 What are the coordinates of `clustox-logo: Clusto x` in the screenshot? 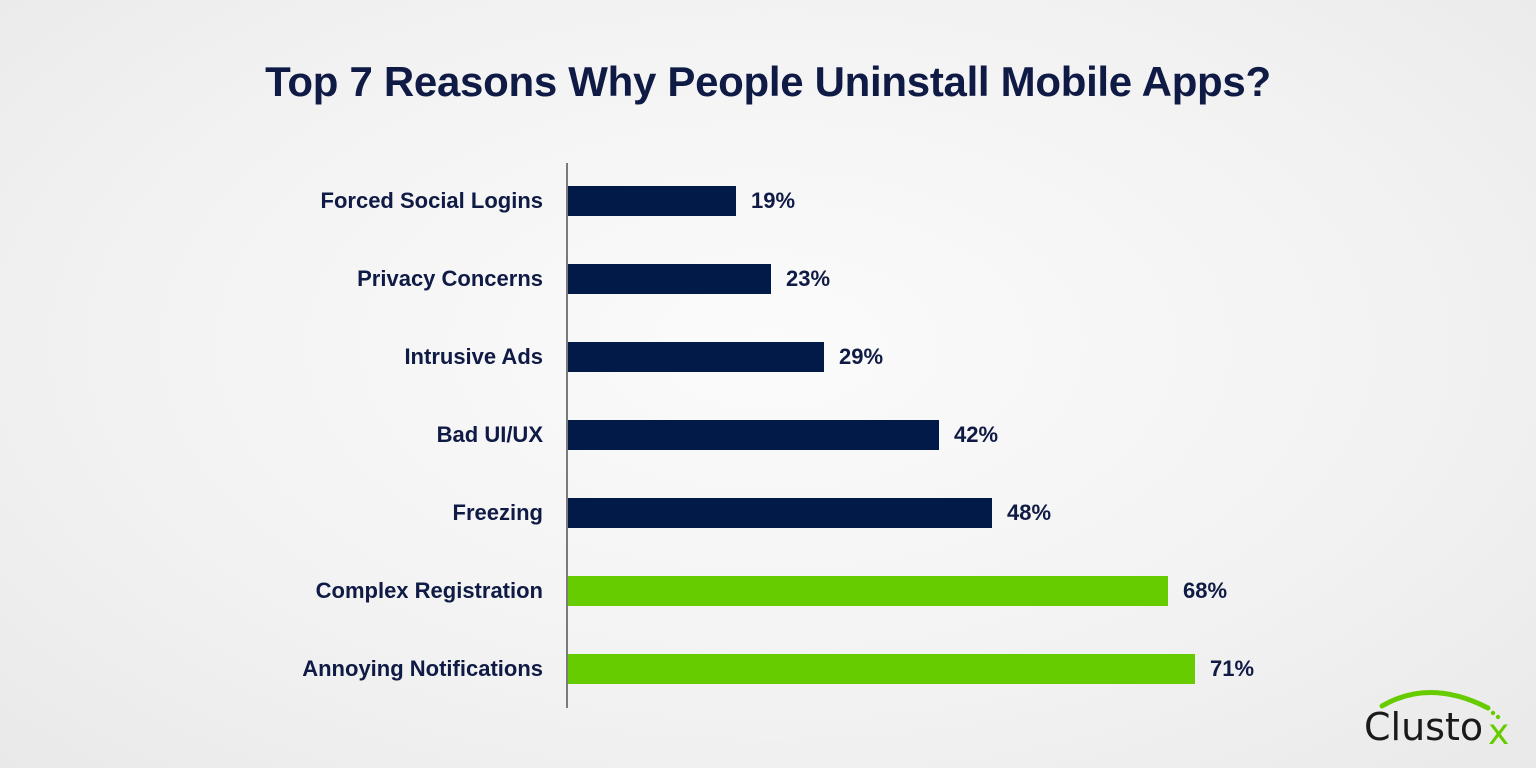 It's located at (1436, 721).